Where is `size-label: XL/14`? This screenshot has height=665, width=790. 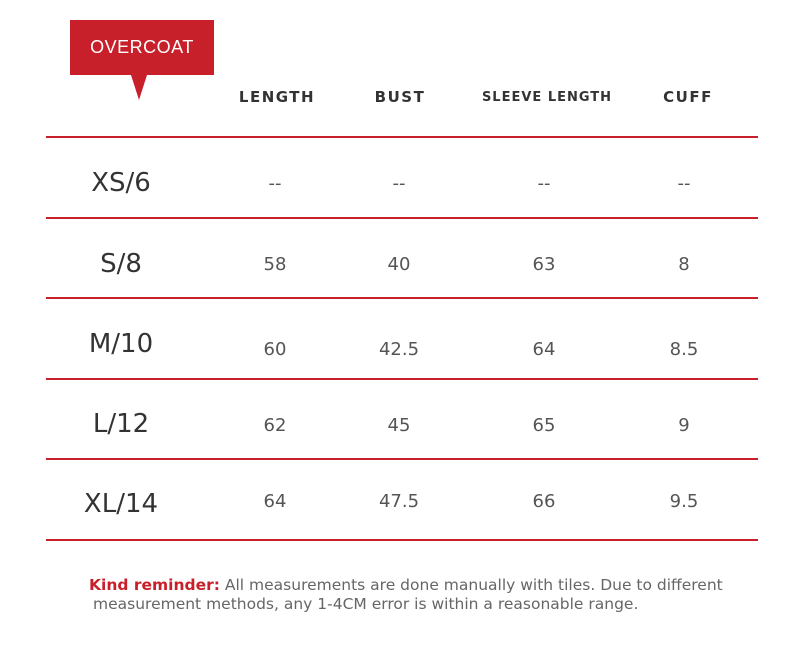
size-label: XL/14 is located at coordinates (121, 504).